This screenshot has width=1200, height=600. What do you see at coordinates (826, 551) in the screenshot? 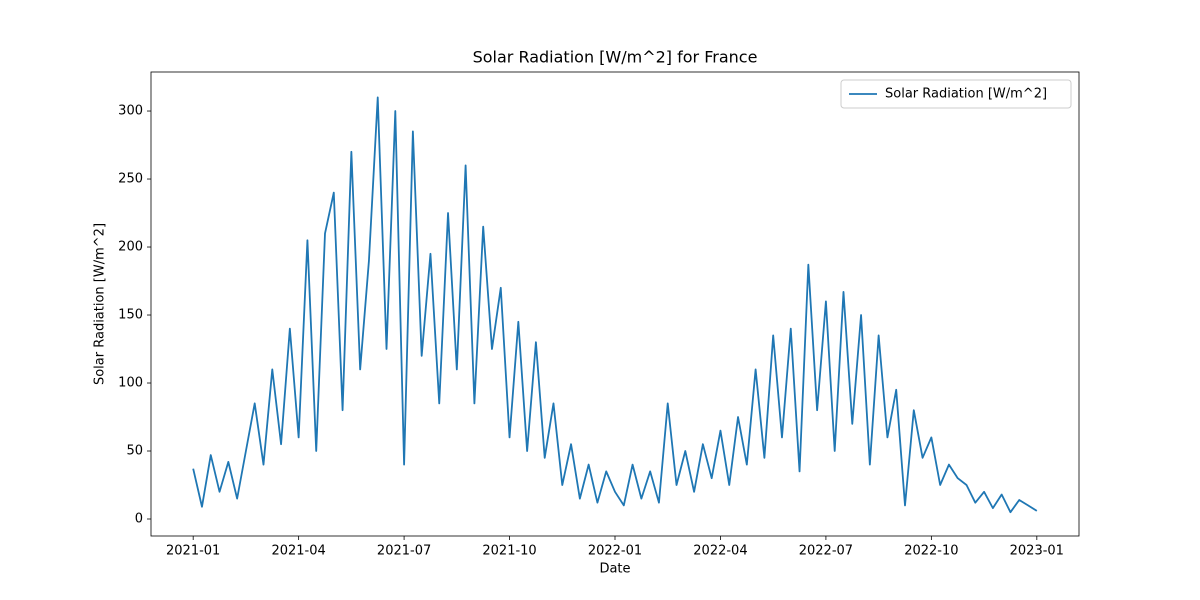
I see `x-tick-label: 2022-07` at bounding box center [826, 551].